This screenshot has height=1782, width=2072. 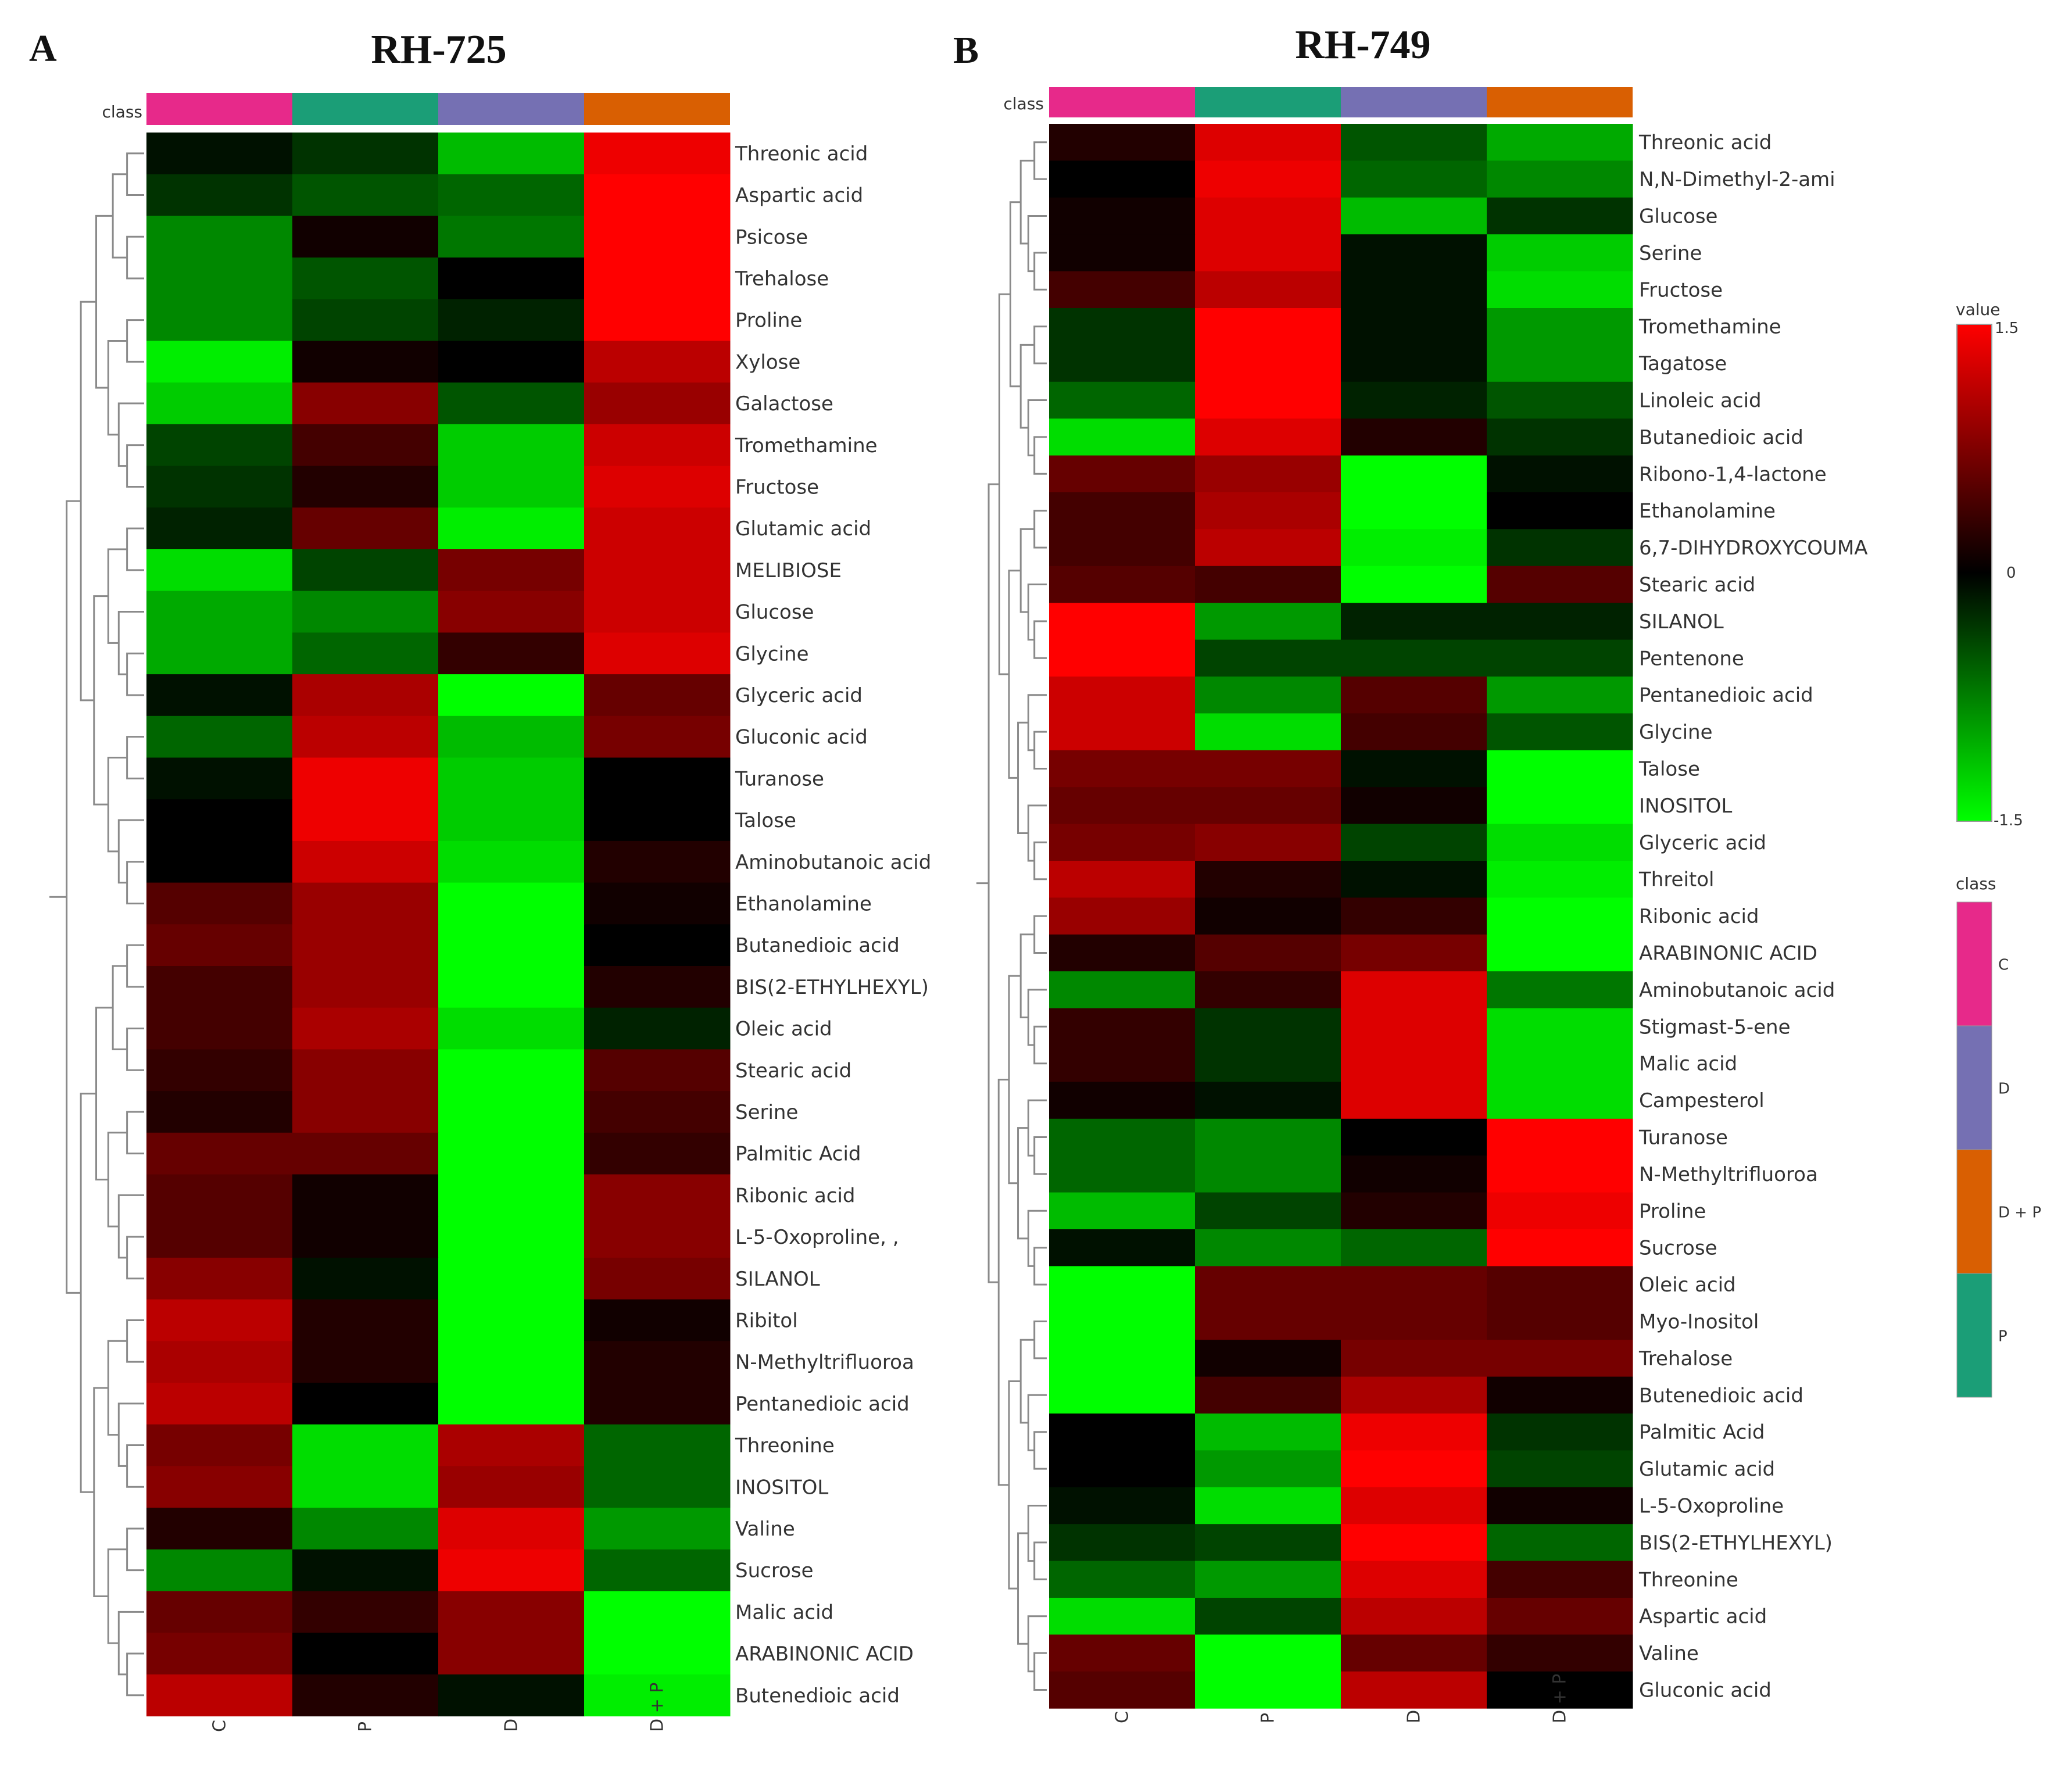 What do you see at coordinates (784, 1030) in the screenshot?
I see `row-label: Oleic acid` at bounding box center [784, 1030].